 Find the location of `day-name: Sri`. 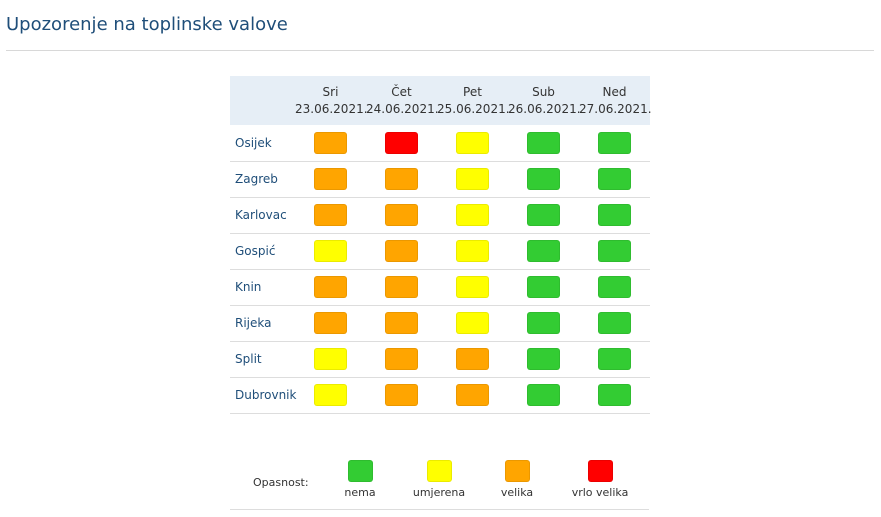

day-name: Sri is located at coordinates (330, 91).